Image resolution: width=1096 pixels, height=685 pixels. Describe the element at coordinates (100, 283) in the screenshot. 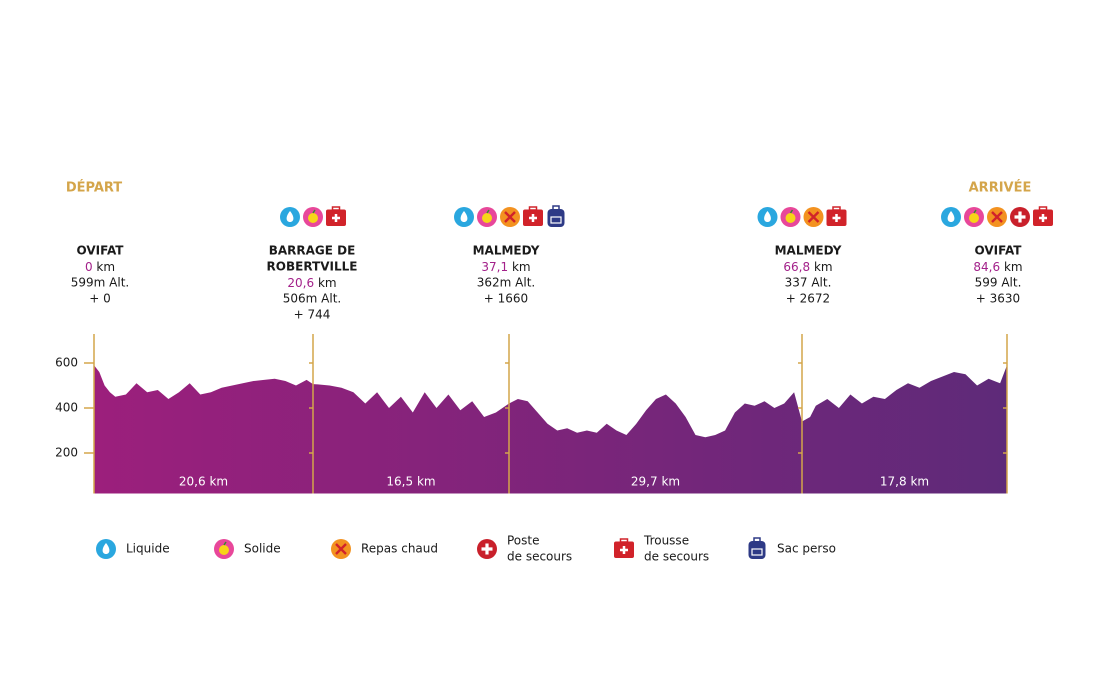

I see `checkpoint-alt: 599m Alt.` at that location.